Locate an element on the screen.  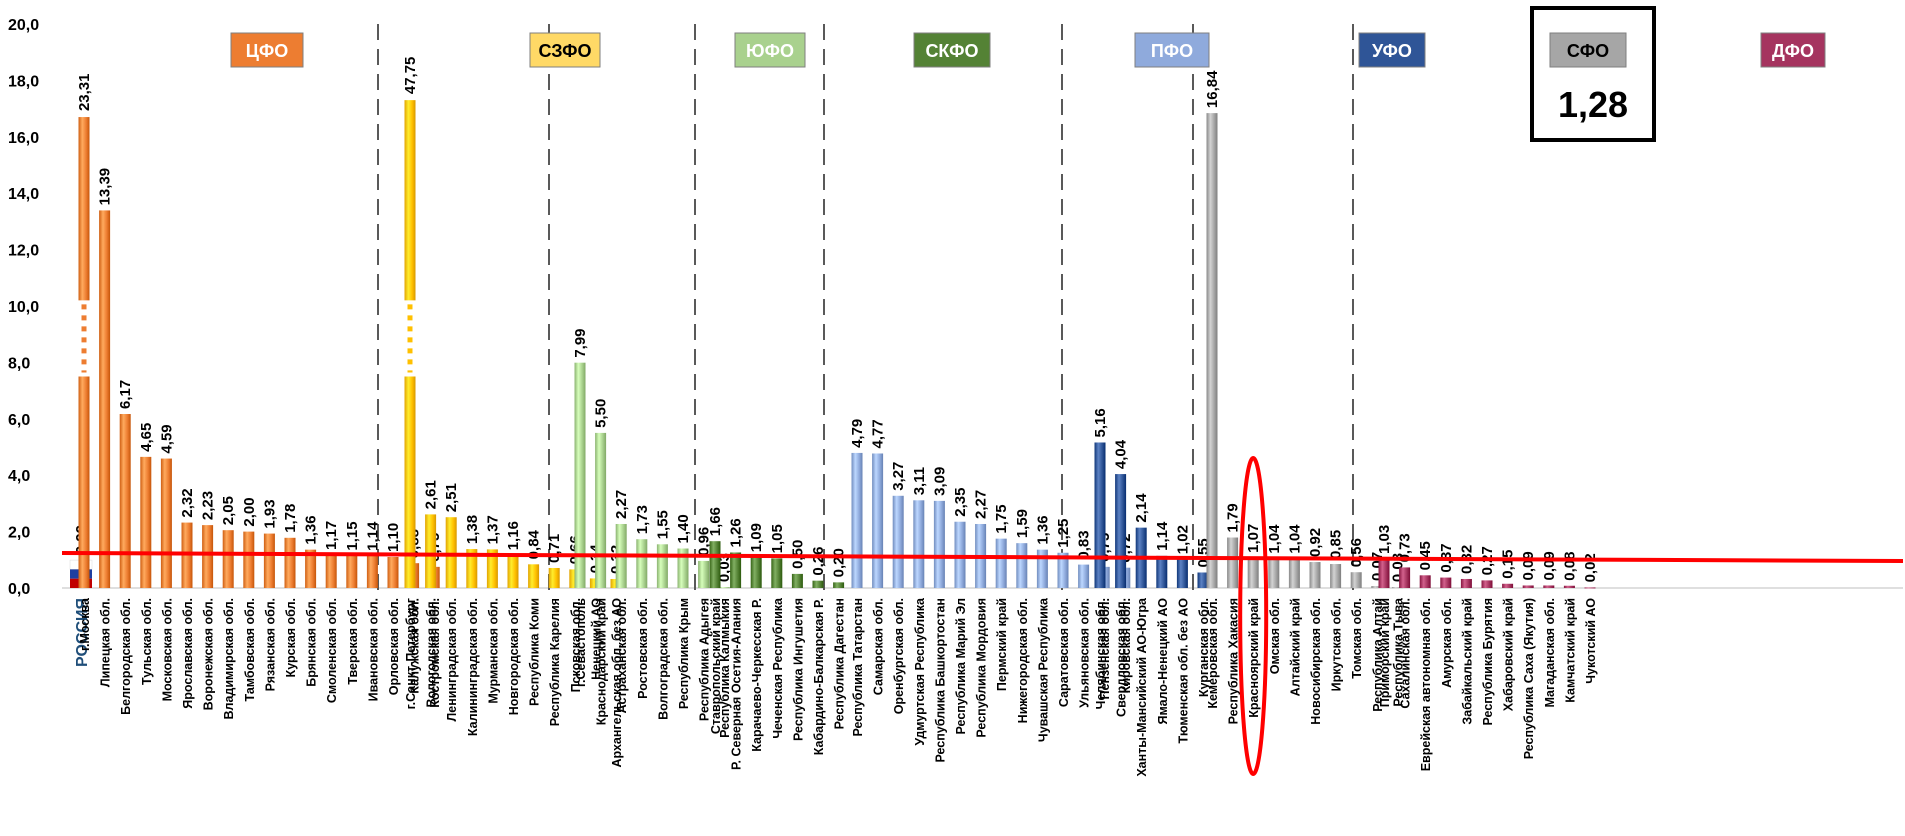
category-label: Томская обл. is located at coordinates (1357, 638).